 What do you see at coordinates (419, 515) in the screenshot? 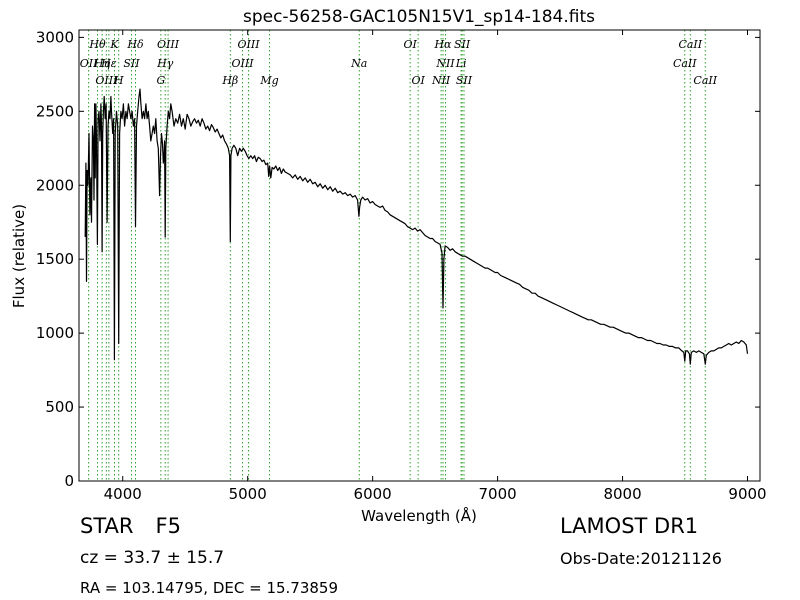
I see `x-axis-label: Wavelength (Å)` at bounding box center [419, 515].